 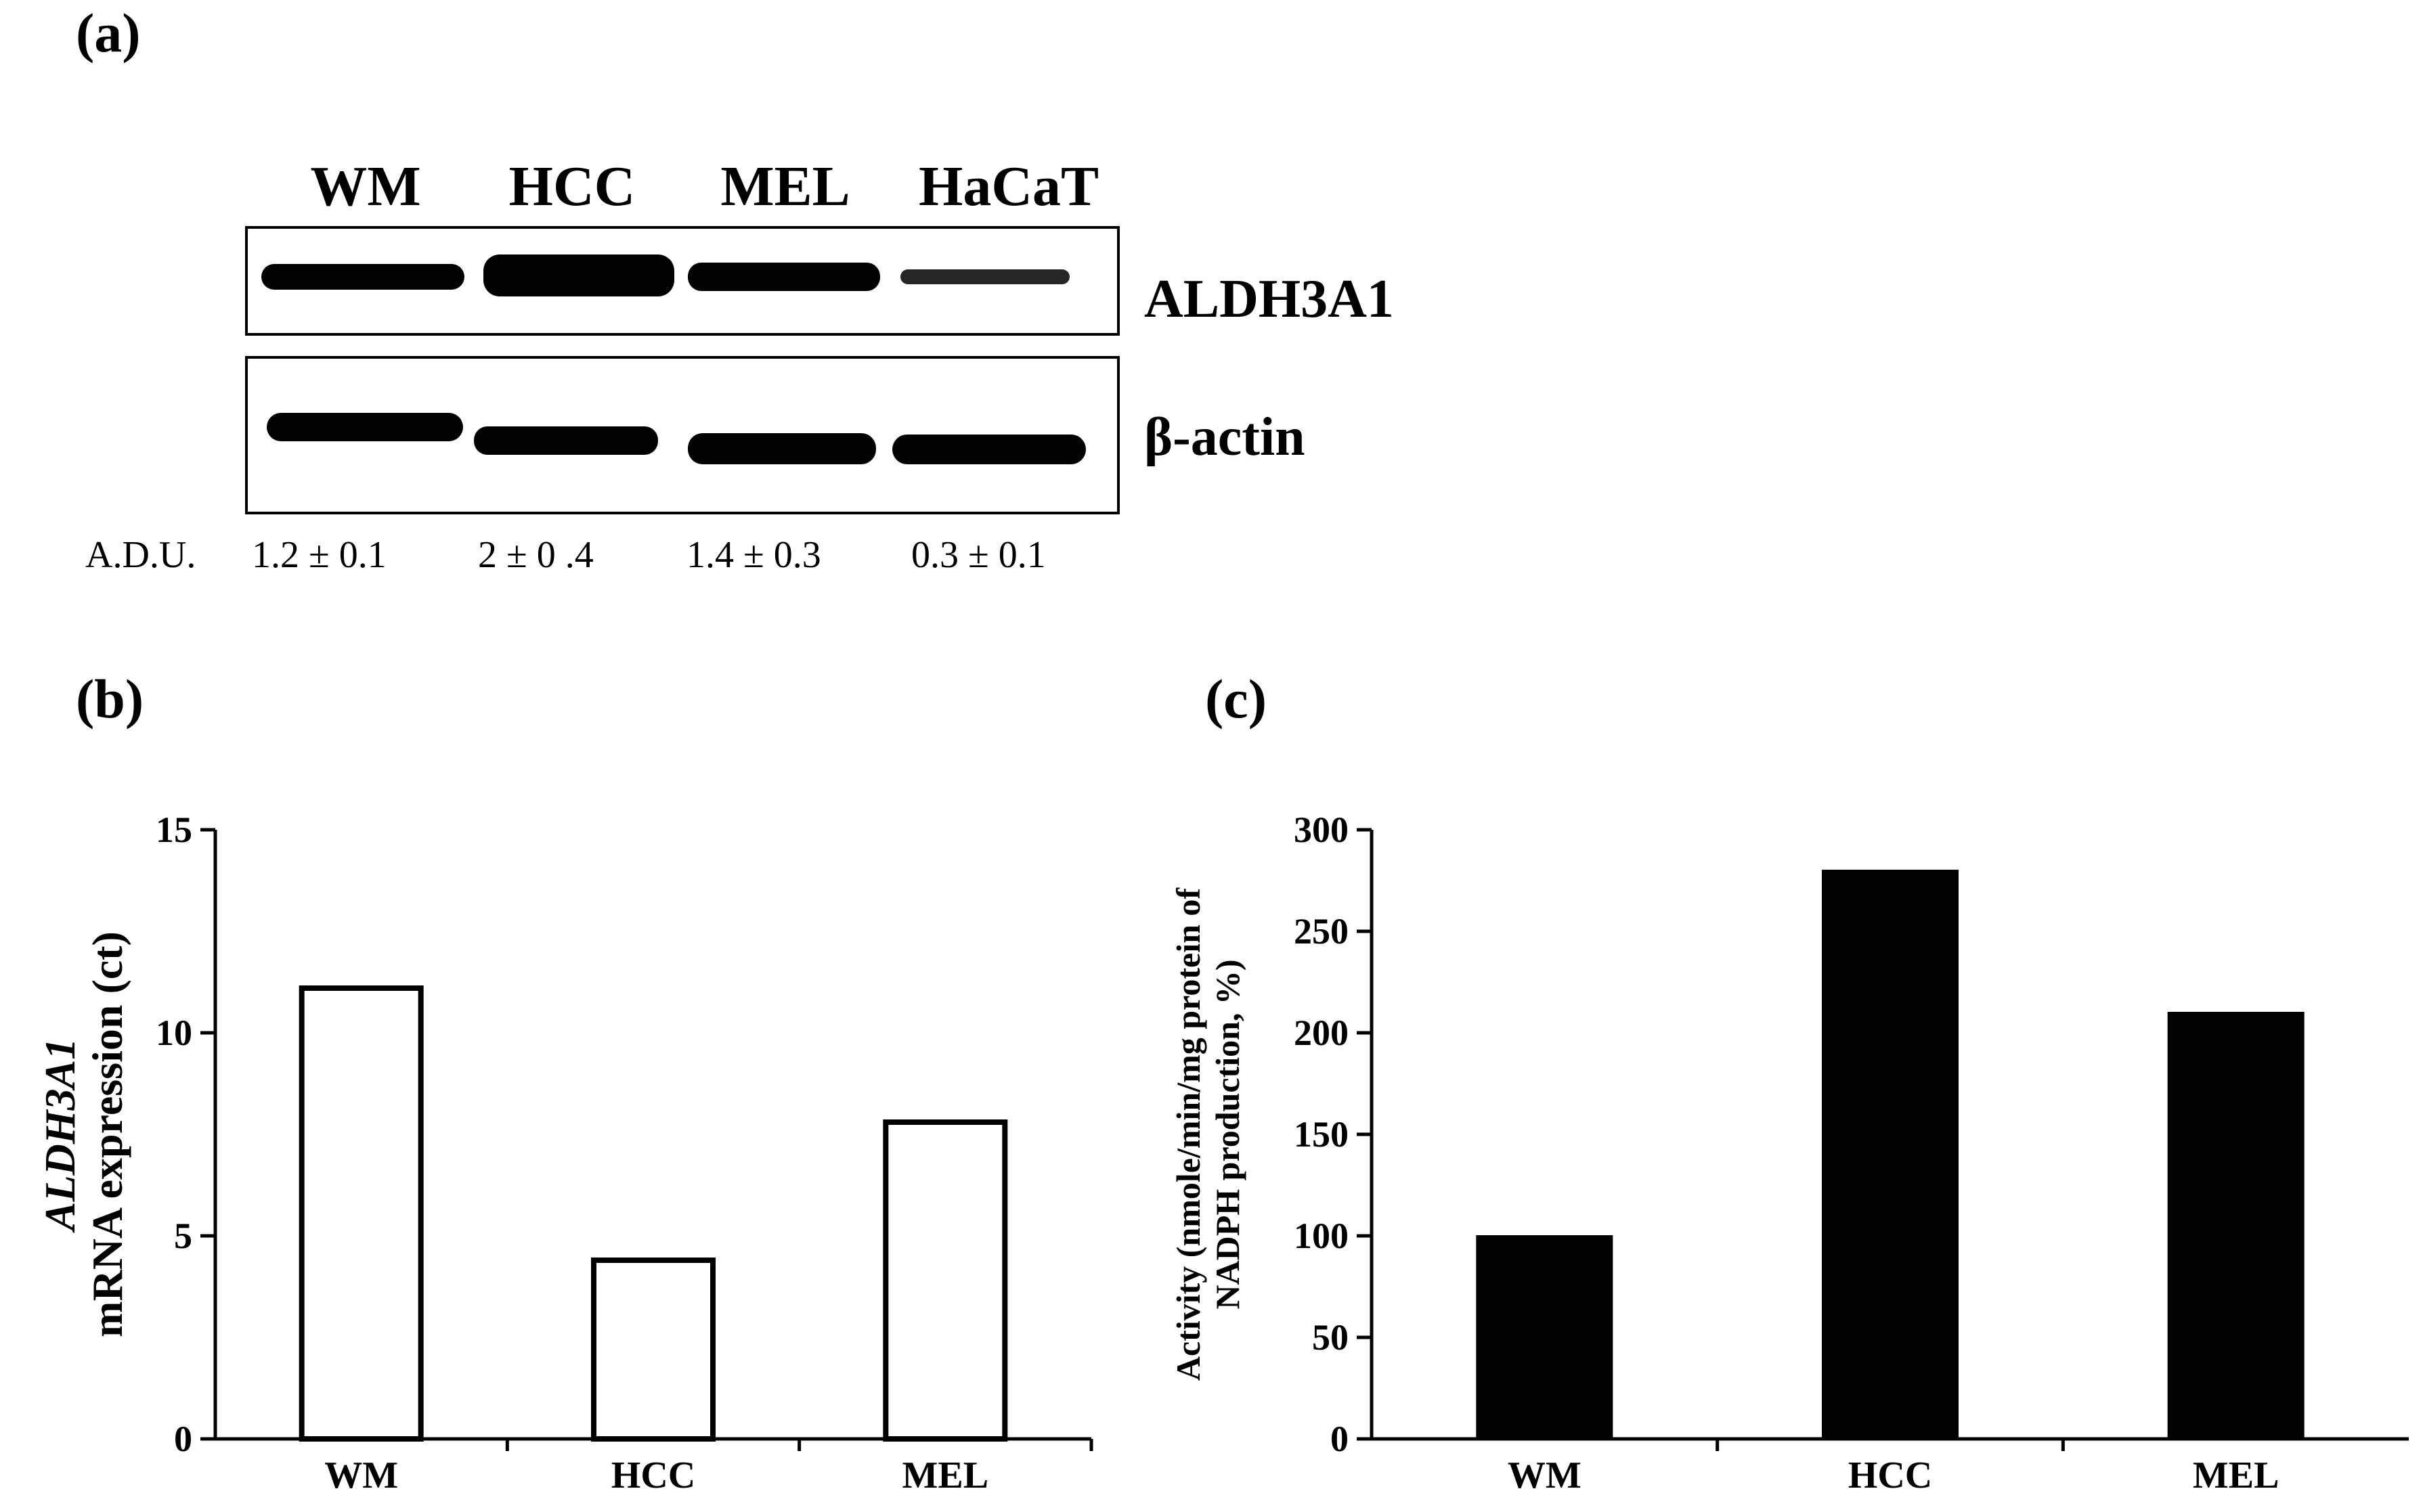 What do you see at coordinates (1330, 1337) in the screenshot?
I see `chart-c-y-tick-label: 50` at bounding box center [1330, 1337].